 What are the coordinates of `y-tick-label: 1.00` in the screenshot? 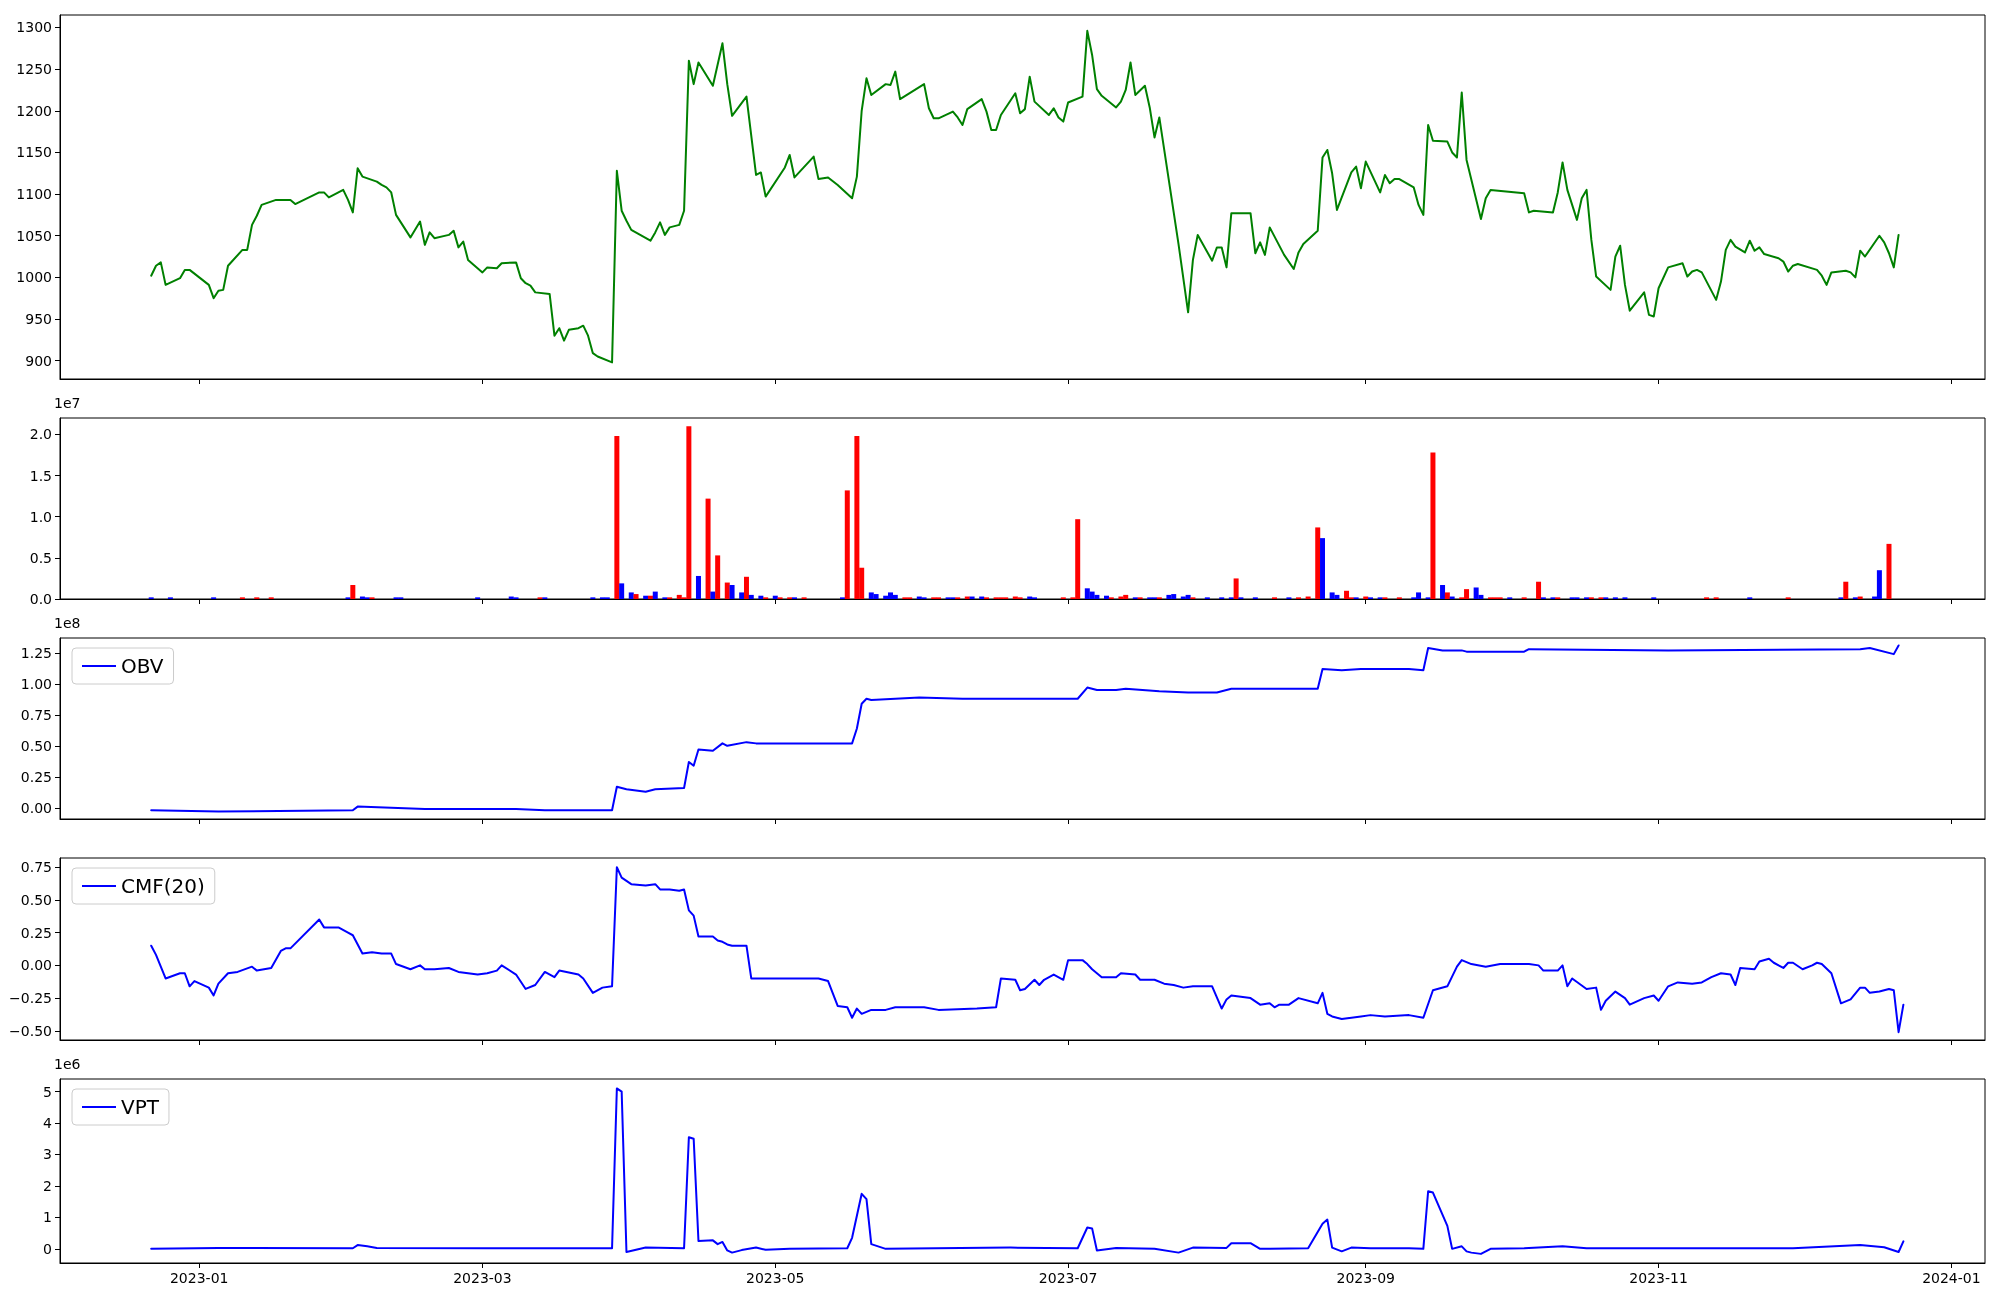 It's located at (36, 683).